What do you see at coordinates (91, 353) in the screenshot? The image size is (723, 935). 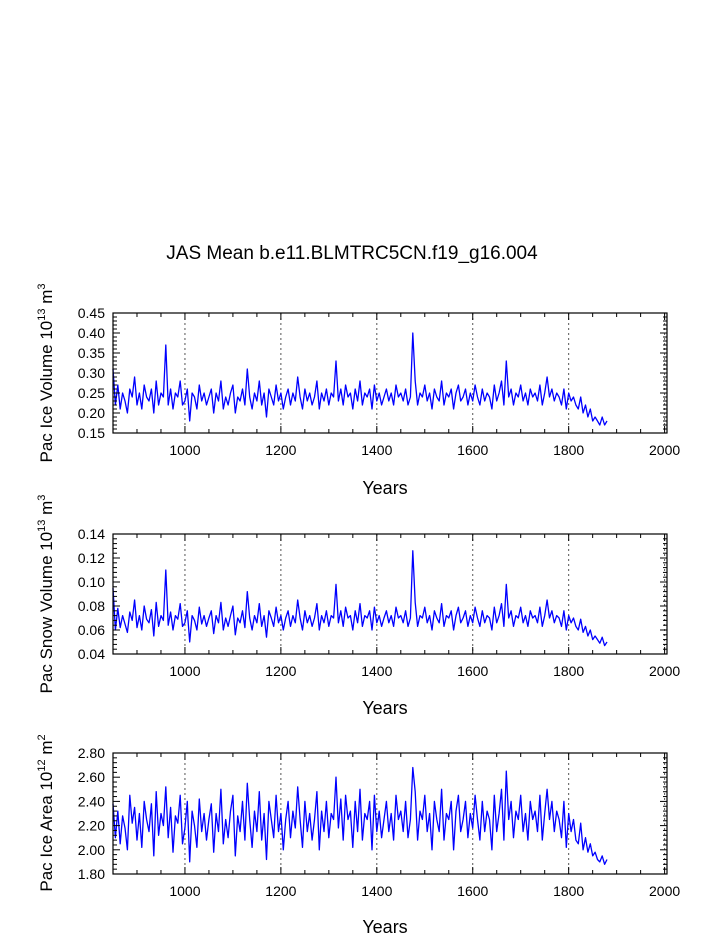 I see `y-tick-label-4: 0.35` at bounding box center [91, 353].